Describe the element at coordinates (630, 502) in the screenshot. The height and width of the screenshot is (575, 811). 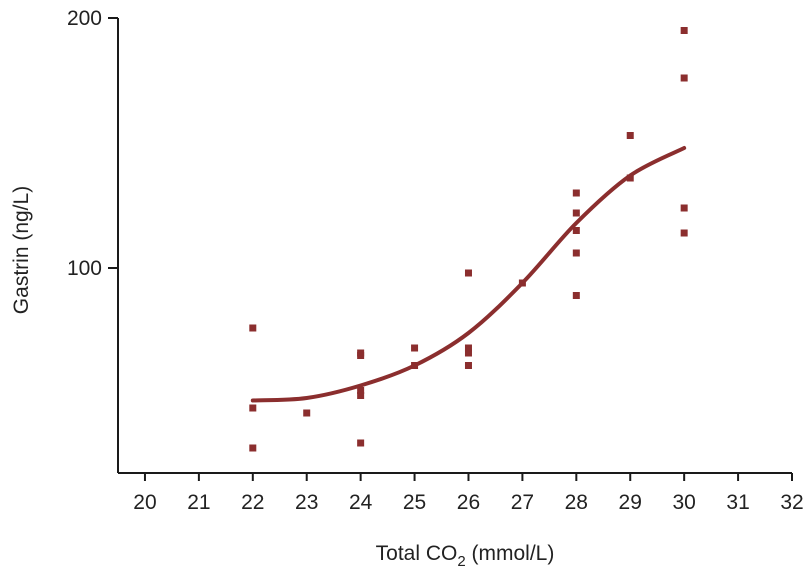
I see `x-tick-label: 29` at that location.